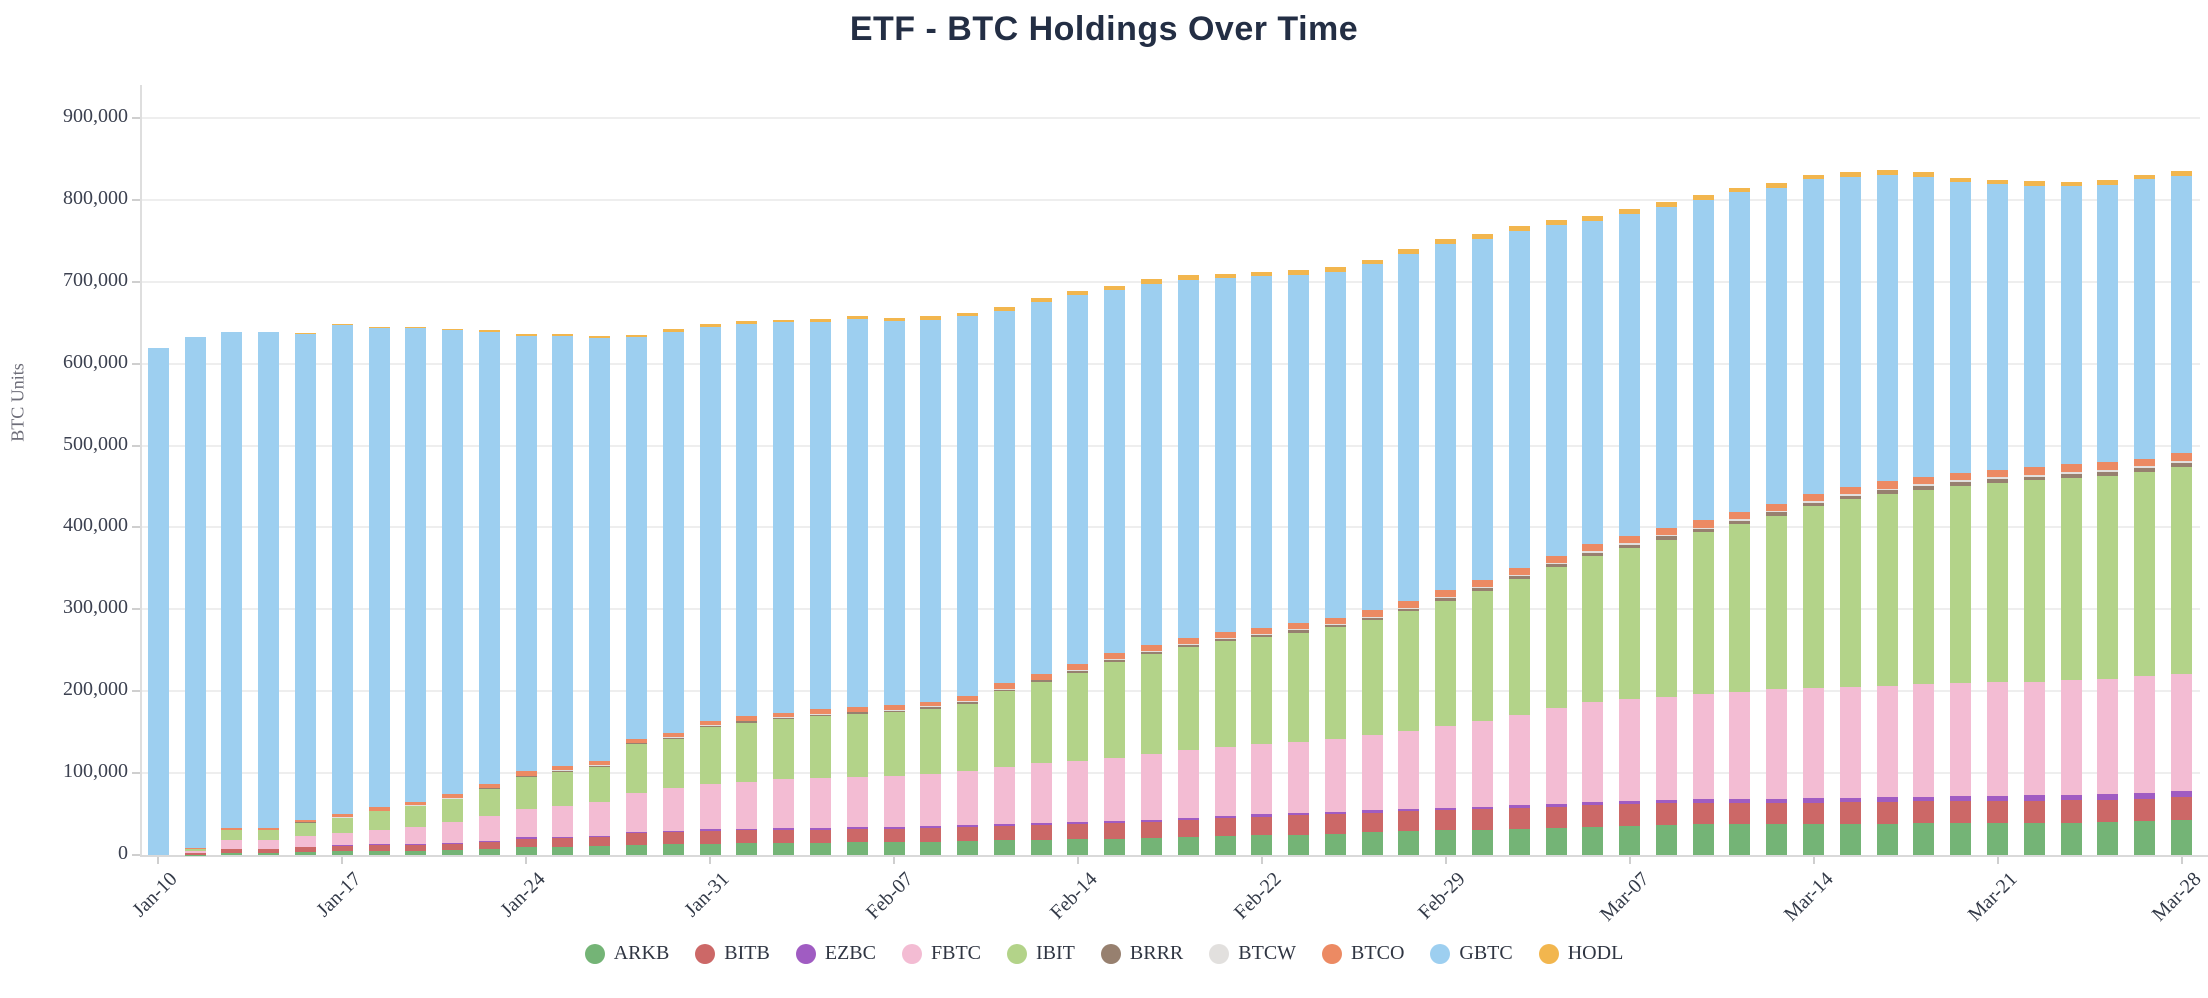  Describe the element at coordinates (1471, 953) in the screenshot. I see `legend-item-GBTC: GBTC` at that location.